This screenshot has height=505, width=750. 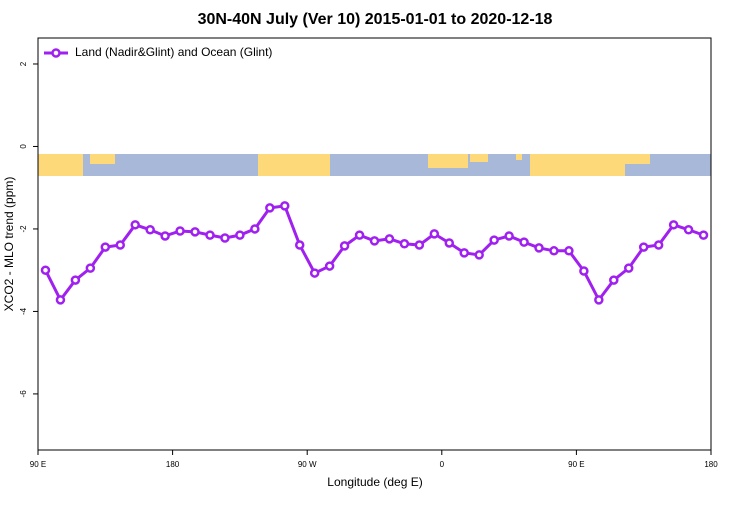 I want to click on map-band, so click(x=374, y=165).